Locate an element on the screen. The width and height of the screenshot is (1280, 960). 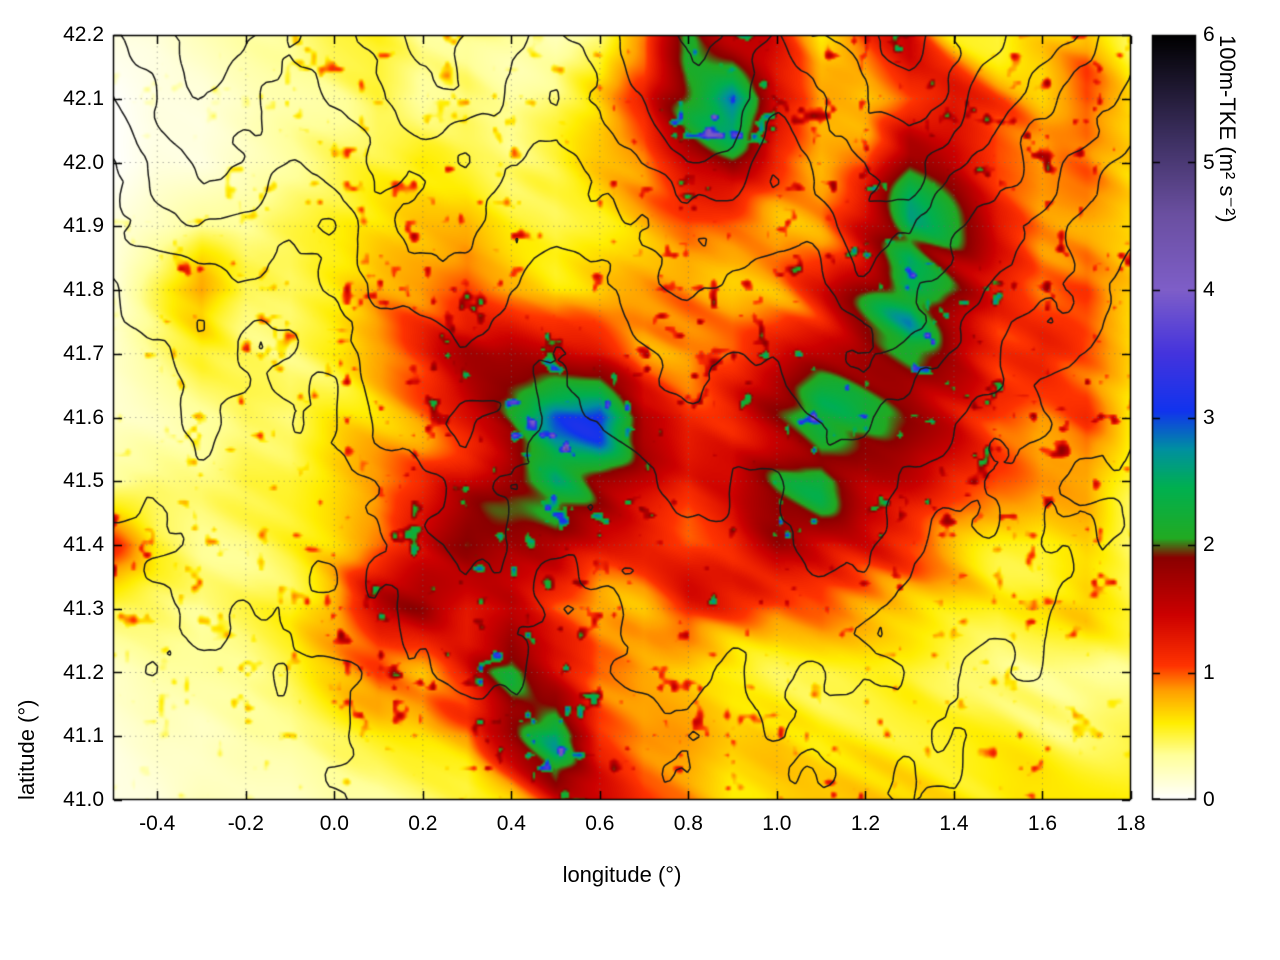
colorbar-tick-label: 0 is located at coordinates (1209, 799).